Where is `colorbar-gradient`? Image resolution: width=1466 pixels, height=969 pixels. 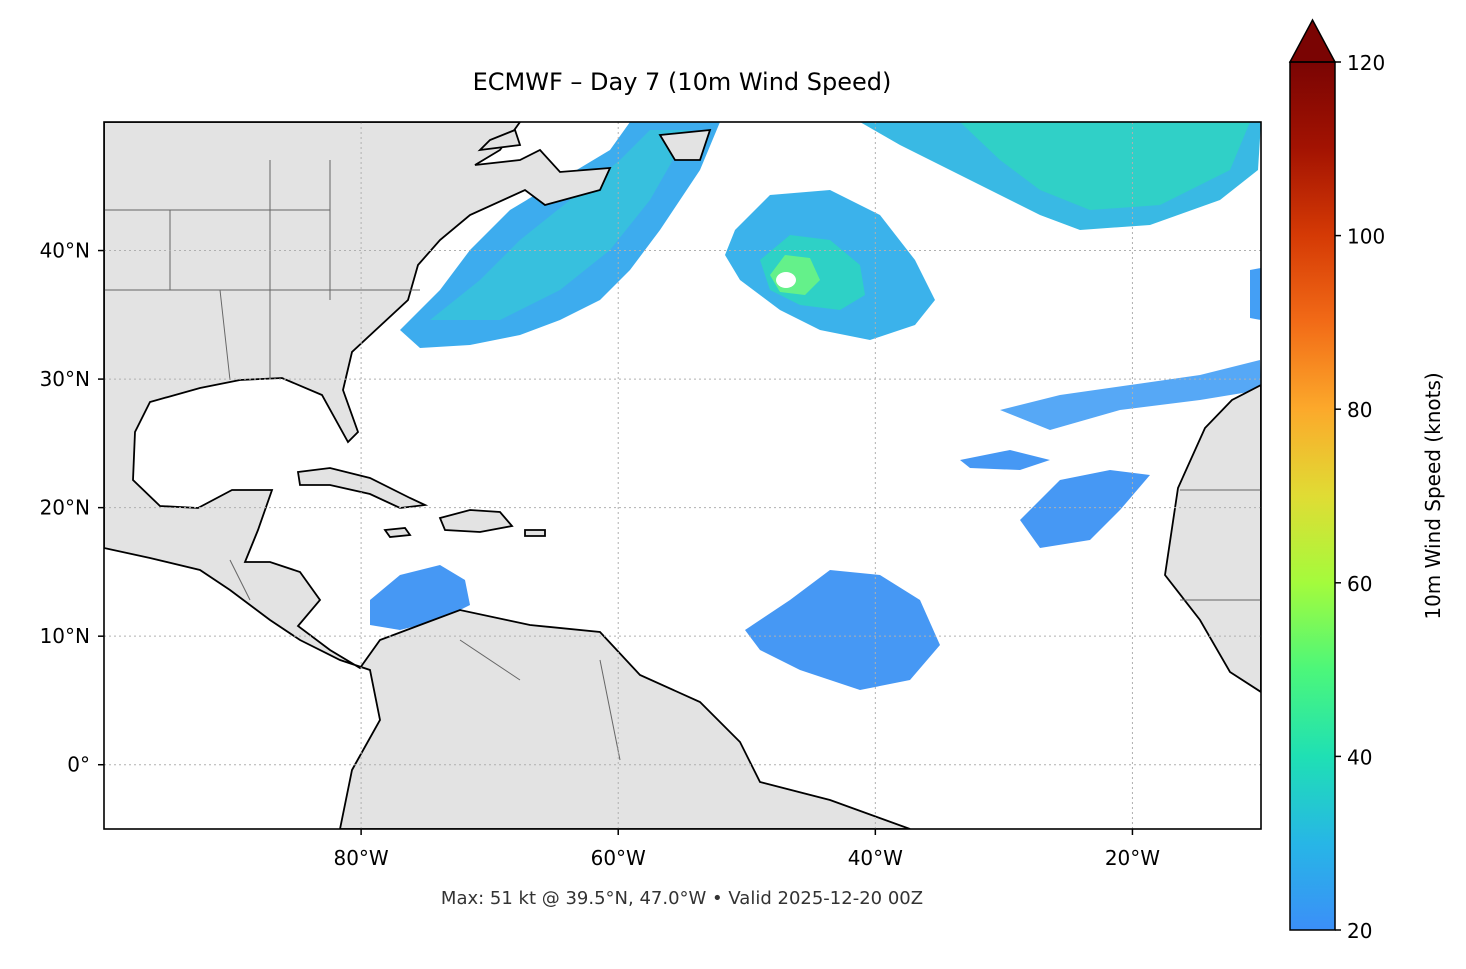
colorbar-gradient is located at coordinates (1312, 496).